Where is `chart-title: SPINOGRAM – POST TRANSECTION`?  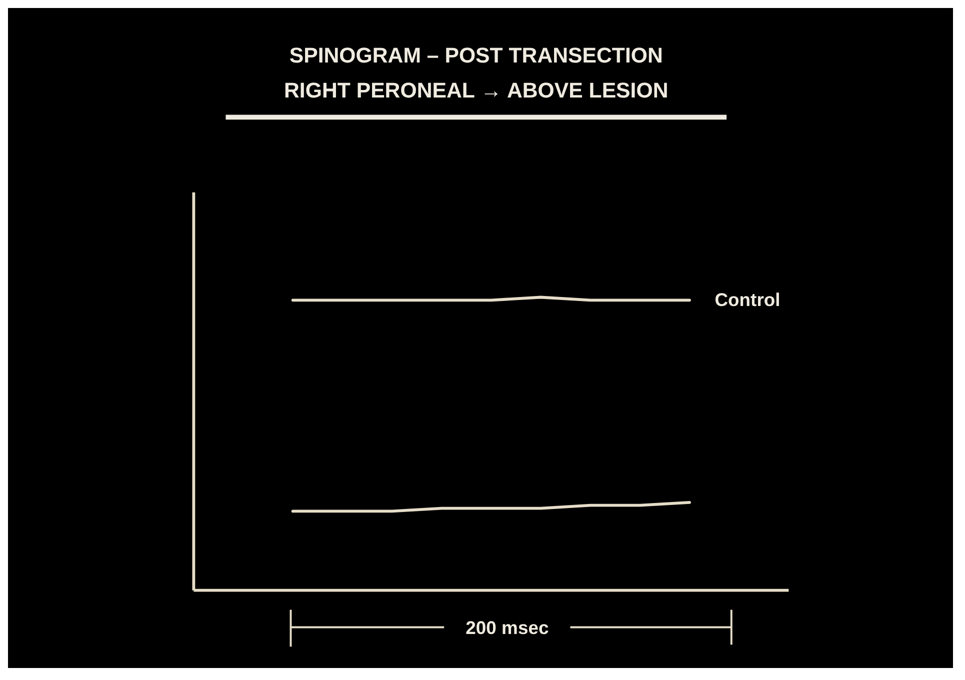
chart-title: SPINOGRAM – POST TRANSECTION is located at coordinates (476, 55).